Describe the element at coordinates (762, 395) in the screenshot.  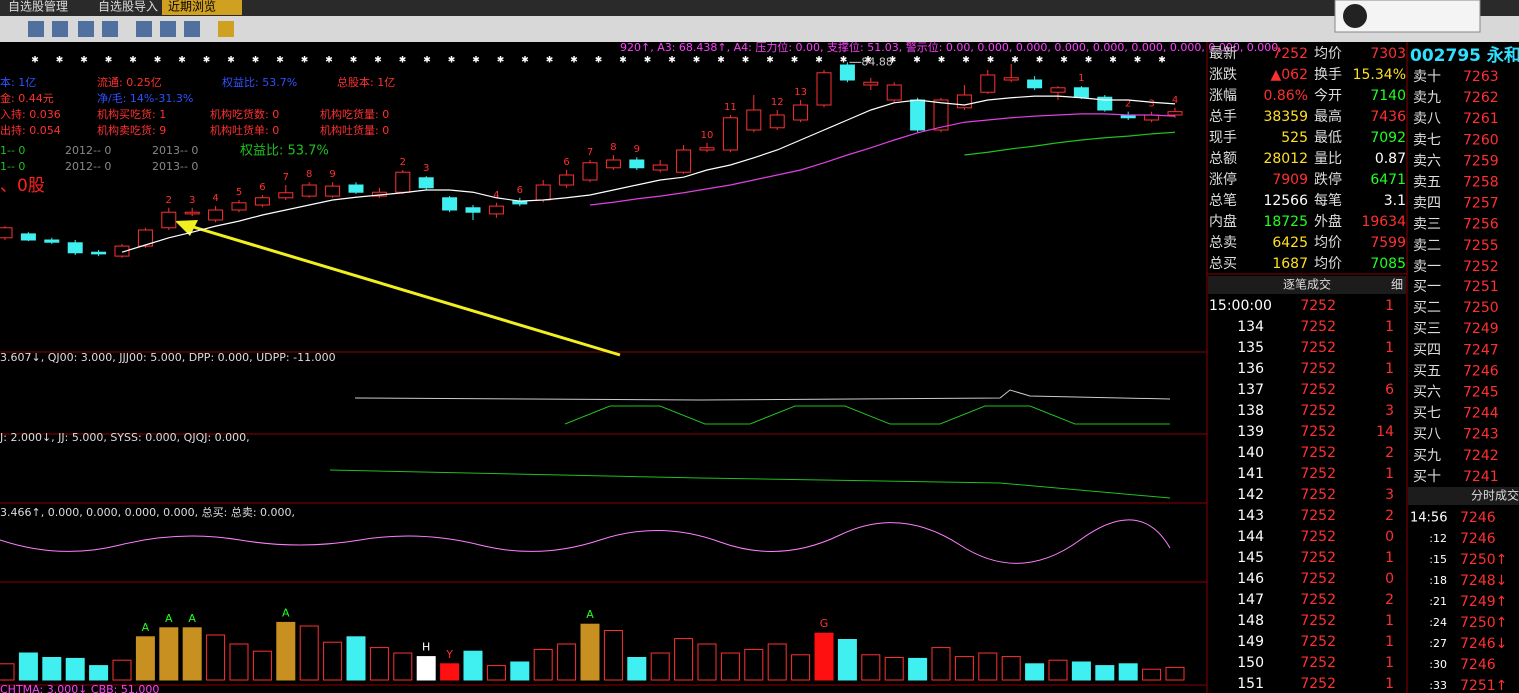
I see `indicator-line` at that location.